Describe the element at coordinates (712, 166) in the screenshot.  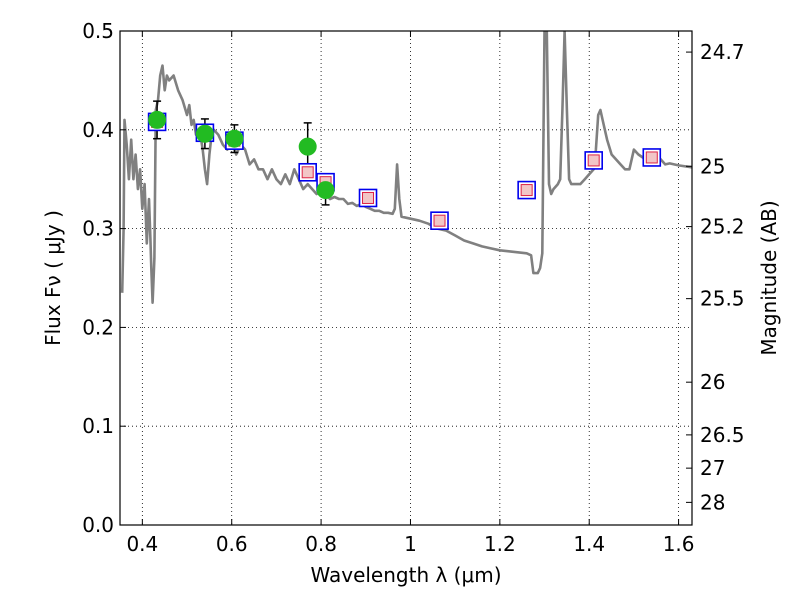
I see `mag-tick-label: 25` at that location.